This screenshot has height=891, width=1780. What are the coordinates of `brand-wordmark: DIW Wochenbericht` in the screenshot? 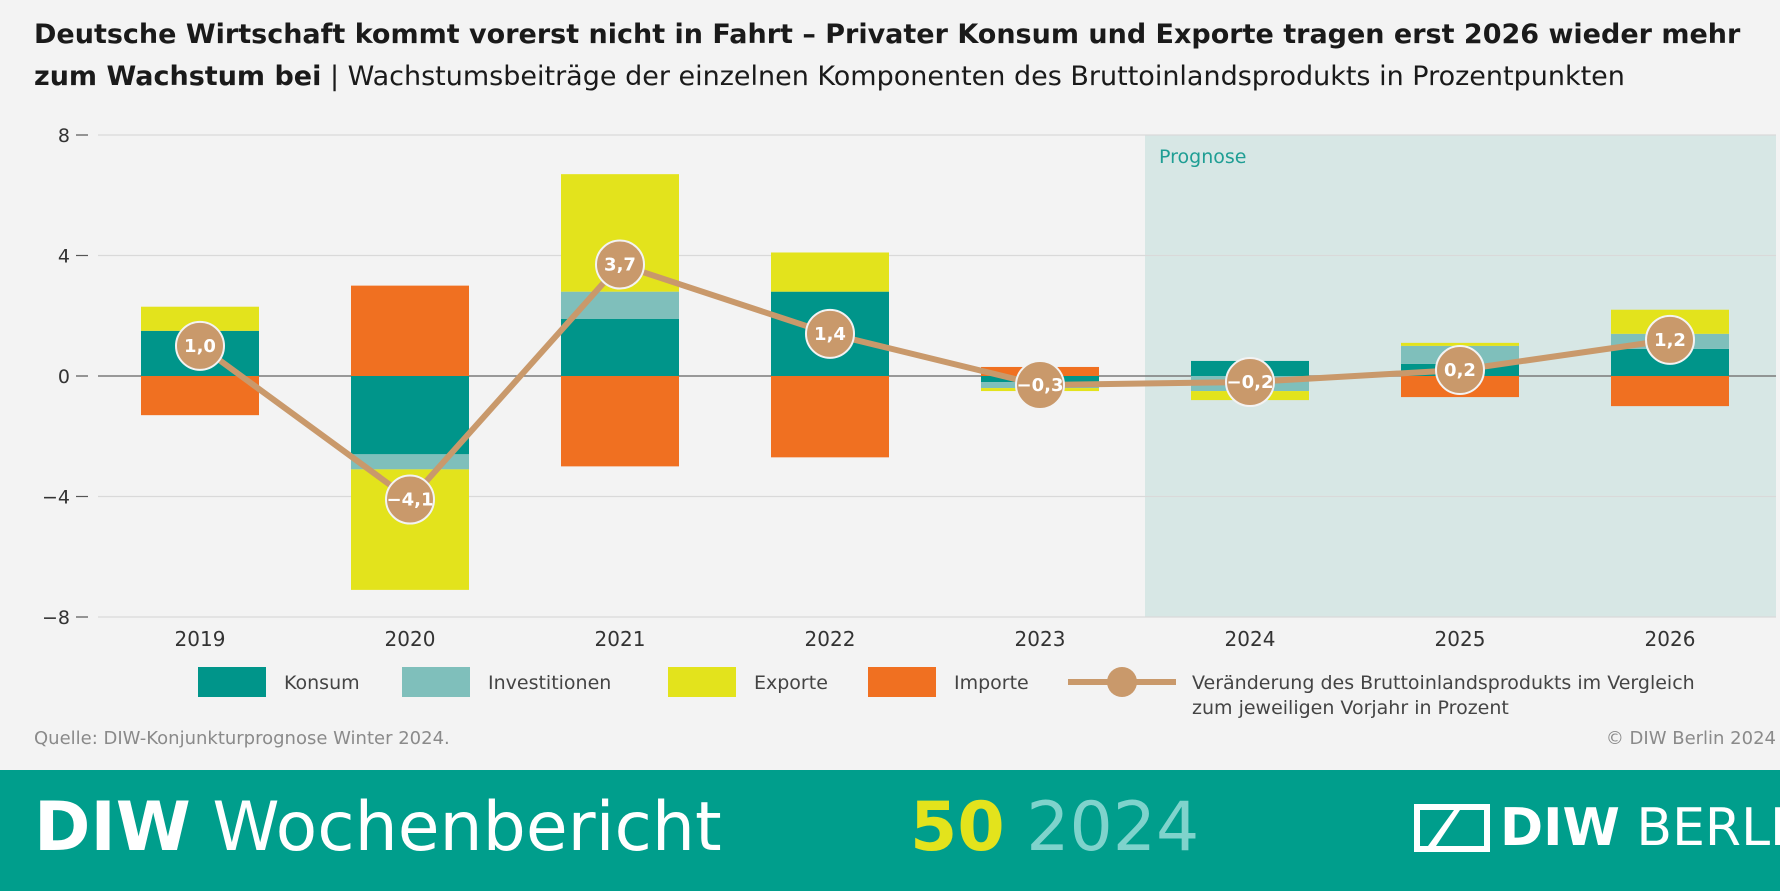 It's located at (378, 828).